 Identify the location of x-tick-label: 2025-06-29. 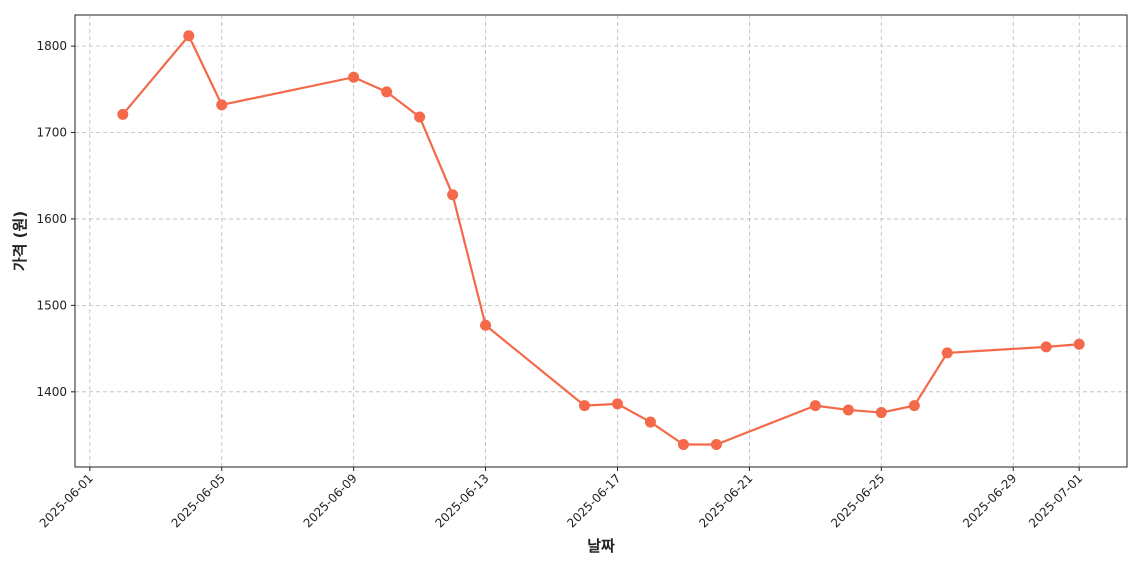
(989, 500).